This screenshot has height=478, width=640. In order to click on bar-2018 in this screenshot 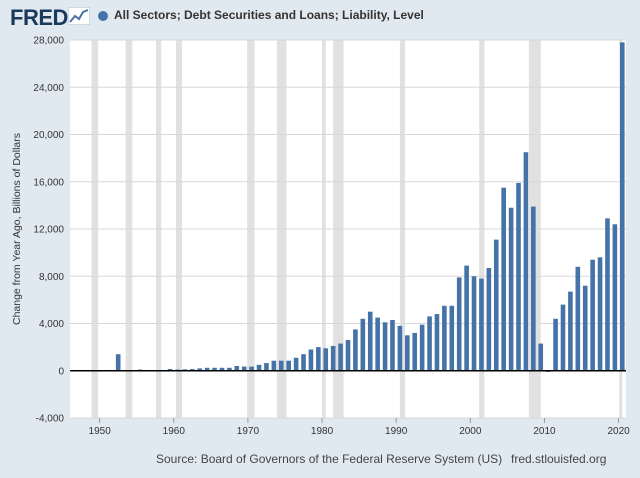, I will do `click(607, 294)`.